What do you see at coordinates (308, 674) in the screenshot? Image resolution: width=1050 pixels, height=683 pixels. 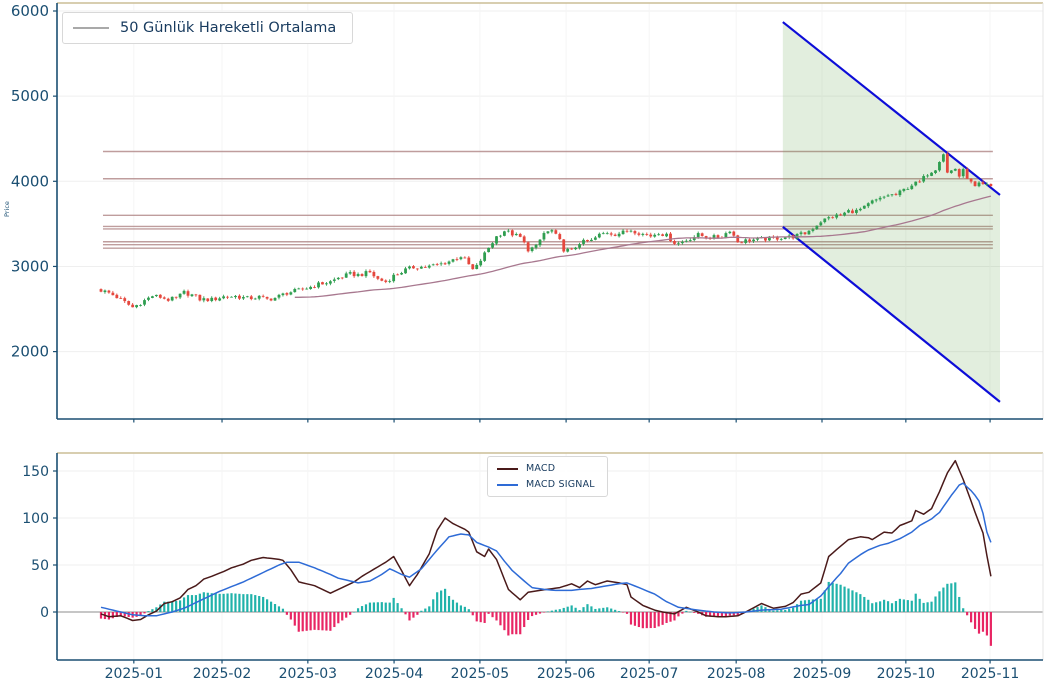 I see `tick-label: 2025-03` at bounding box center [308, 674].